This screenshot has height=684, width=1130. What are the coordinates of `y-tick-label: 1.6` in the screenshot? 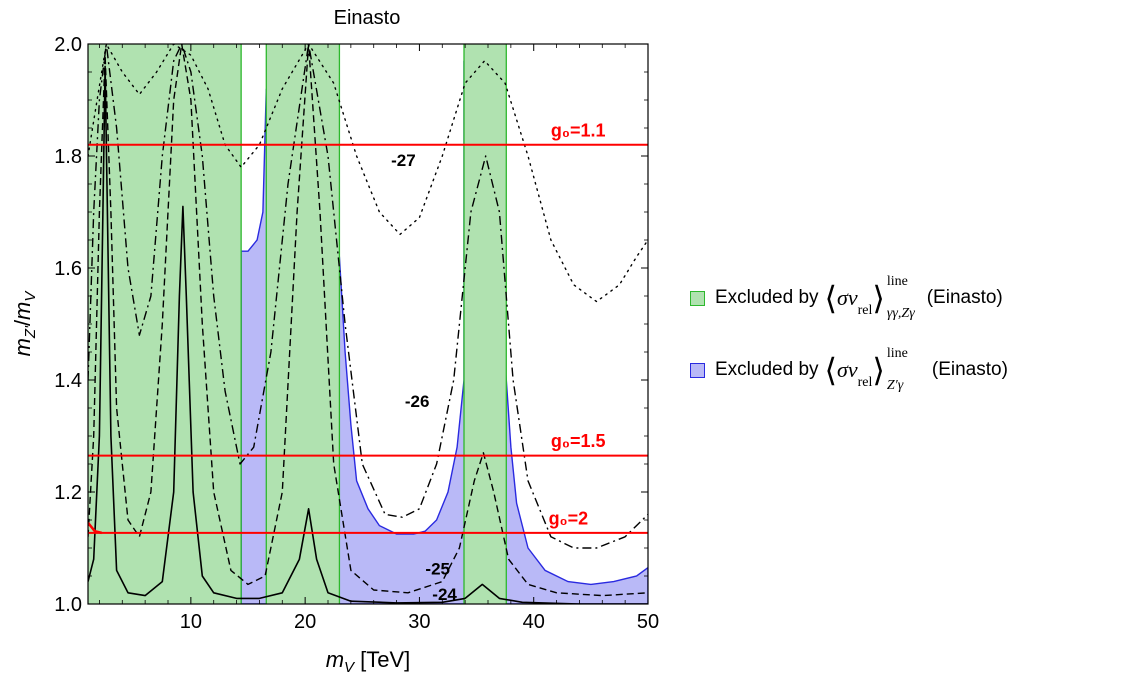 It's located at (68, 269).